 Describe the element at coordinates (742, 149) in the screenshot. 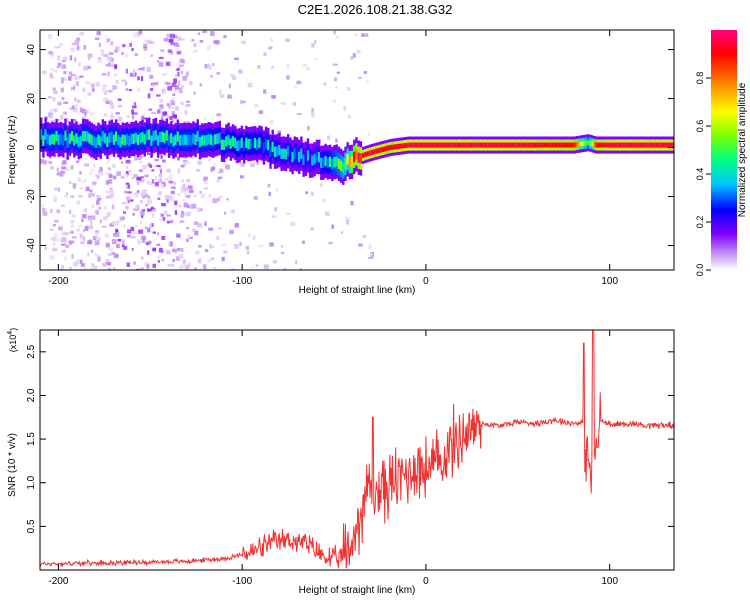

I see `colorbar-label: Normalized spectral amplitude` at that location.